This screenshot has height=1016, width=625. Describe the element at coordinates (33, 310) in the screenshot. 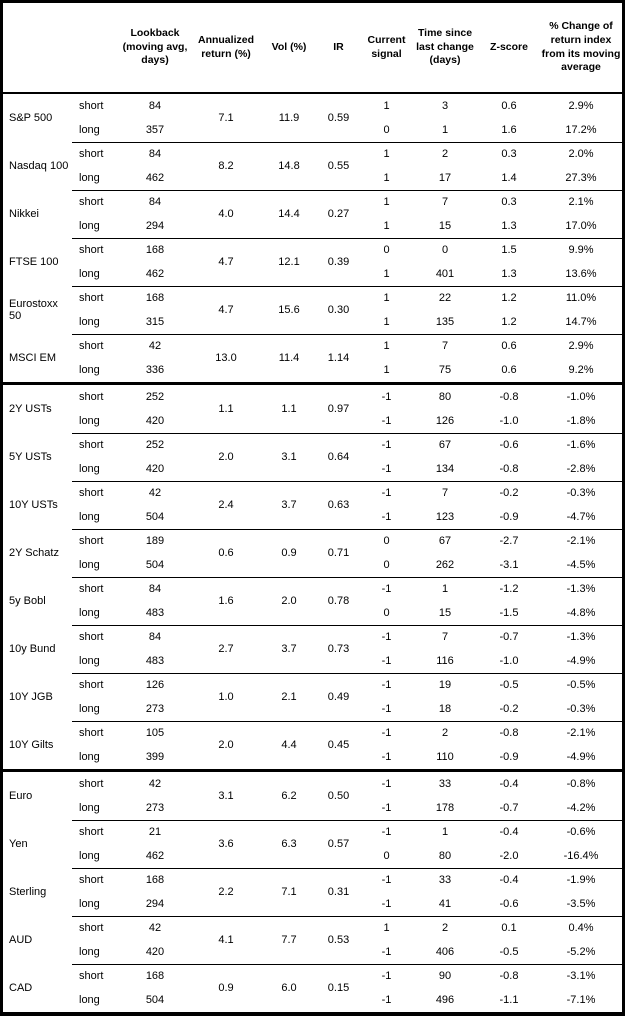

I see `asset-name: Eurostoxx 50` at that location.